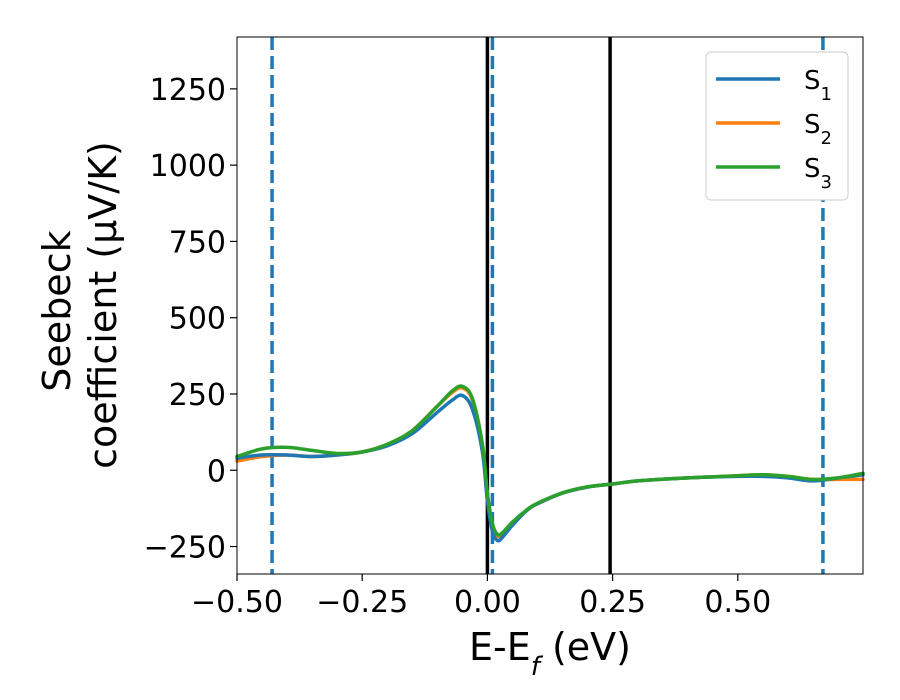  I want to click on legend-box, so click(777, 126).